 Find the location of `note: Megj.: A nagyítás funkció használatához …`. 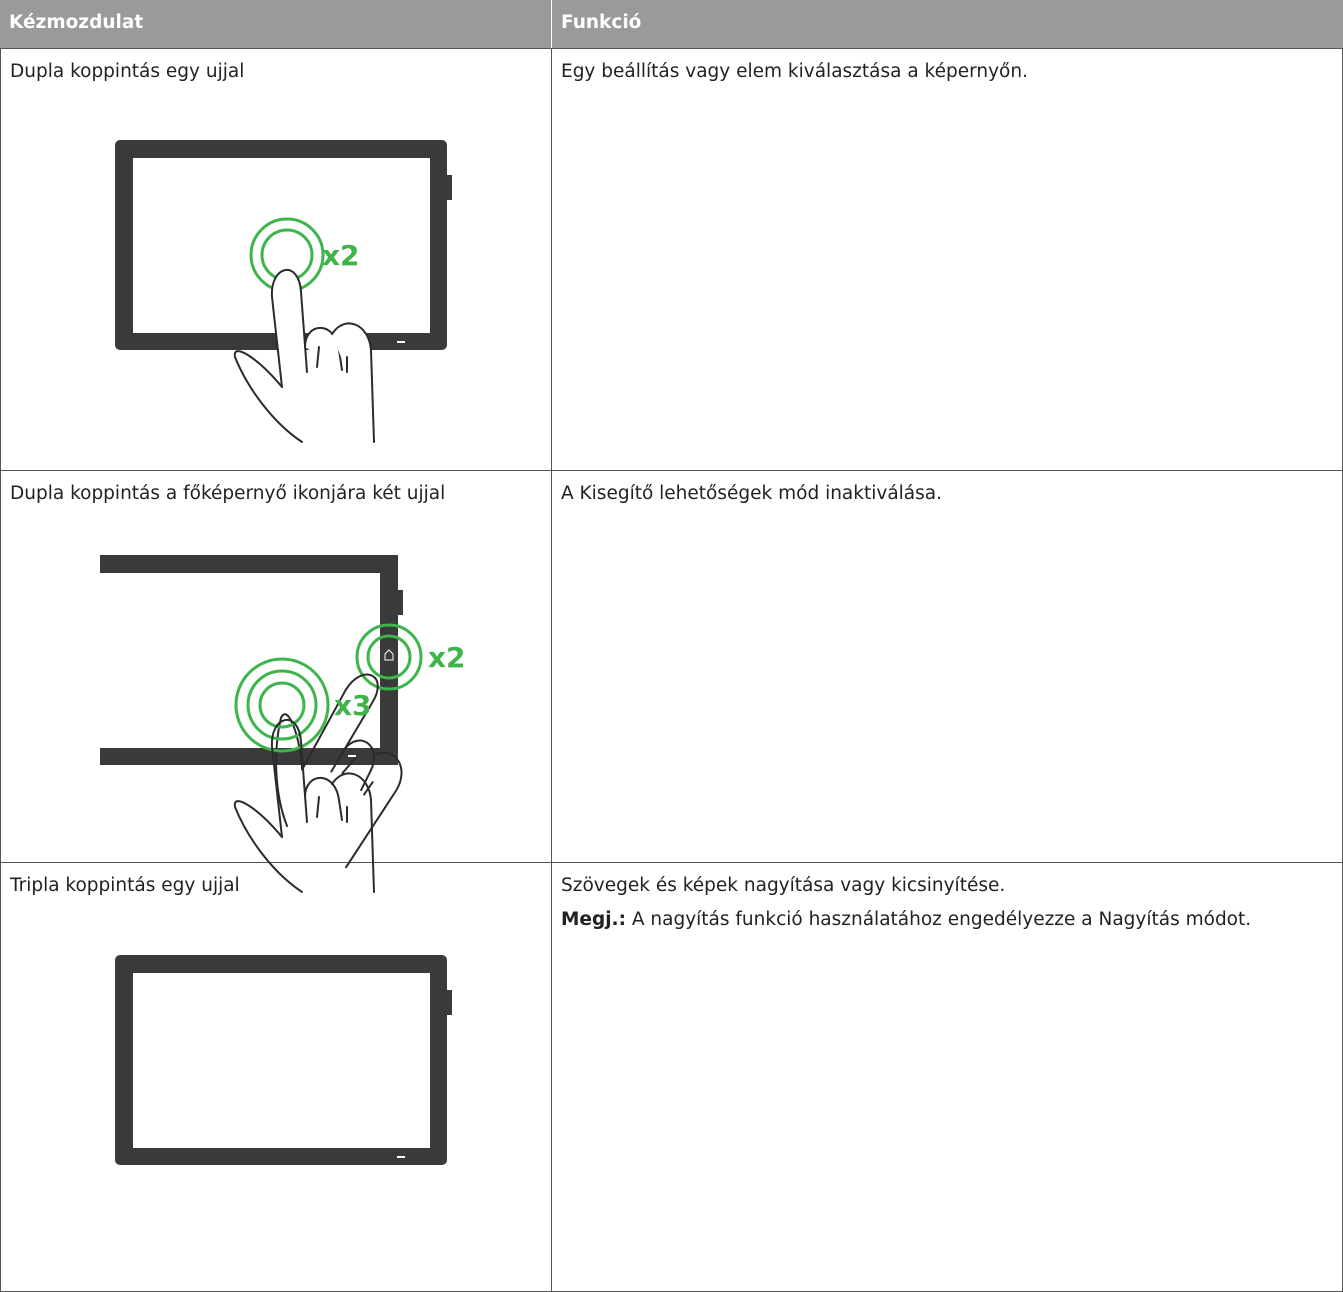

note: Megj.: A nagyítás funkció használatához … is located at coordinates (926, 920).